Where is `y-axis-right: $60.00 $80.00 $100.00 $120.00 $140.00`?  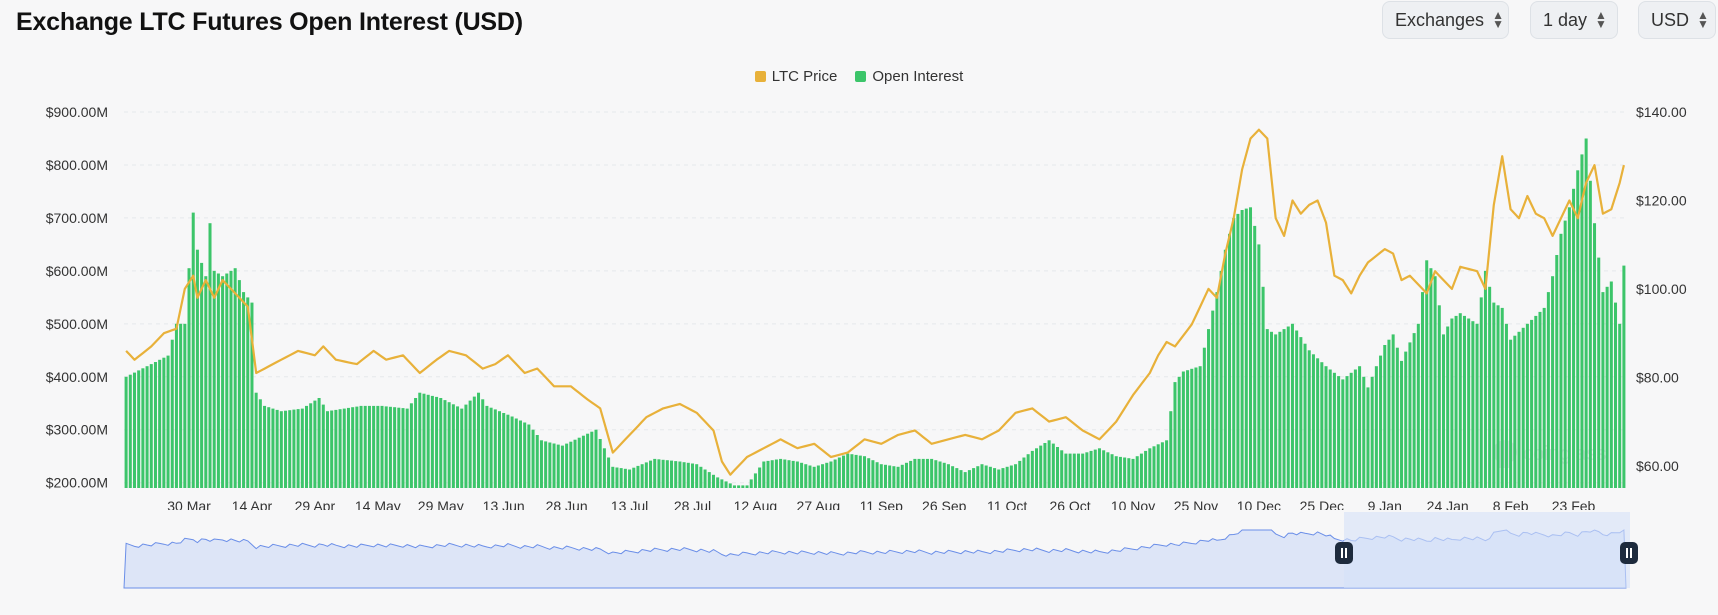 y-axis-right: $60.00 $80.00 $100.00 $120.00 $140.00 is located at coordinates (1661, 289).